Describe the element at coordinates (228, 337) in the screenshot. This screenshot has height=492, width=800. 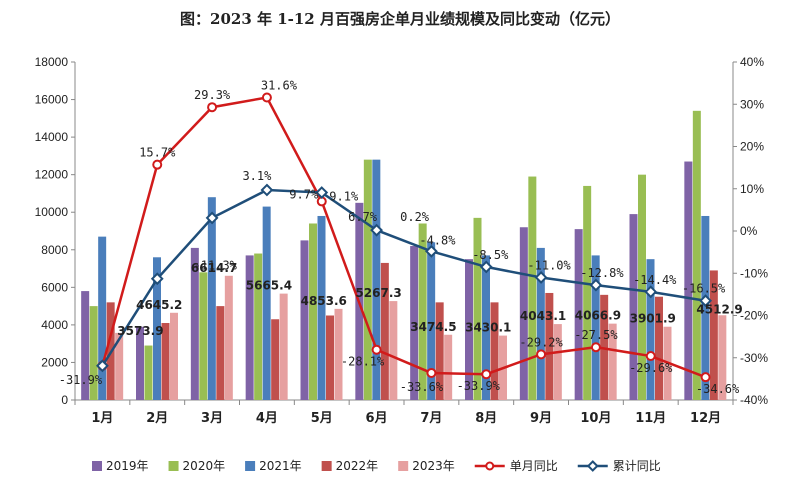
I see `bar-2023年-3月` at that location.